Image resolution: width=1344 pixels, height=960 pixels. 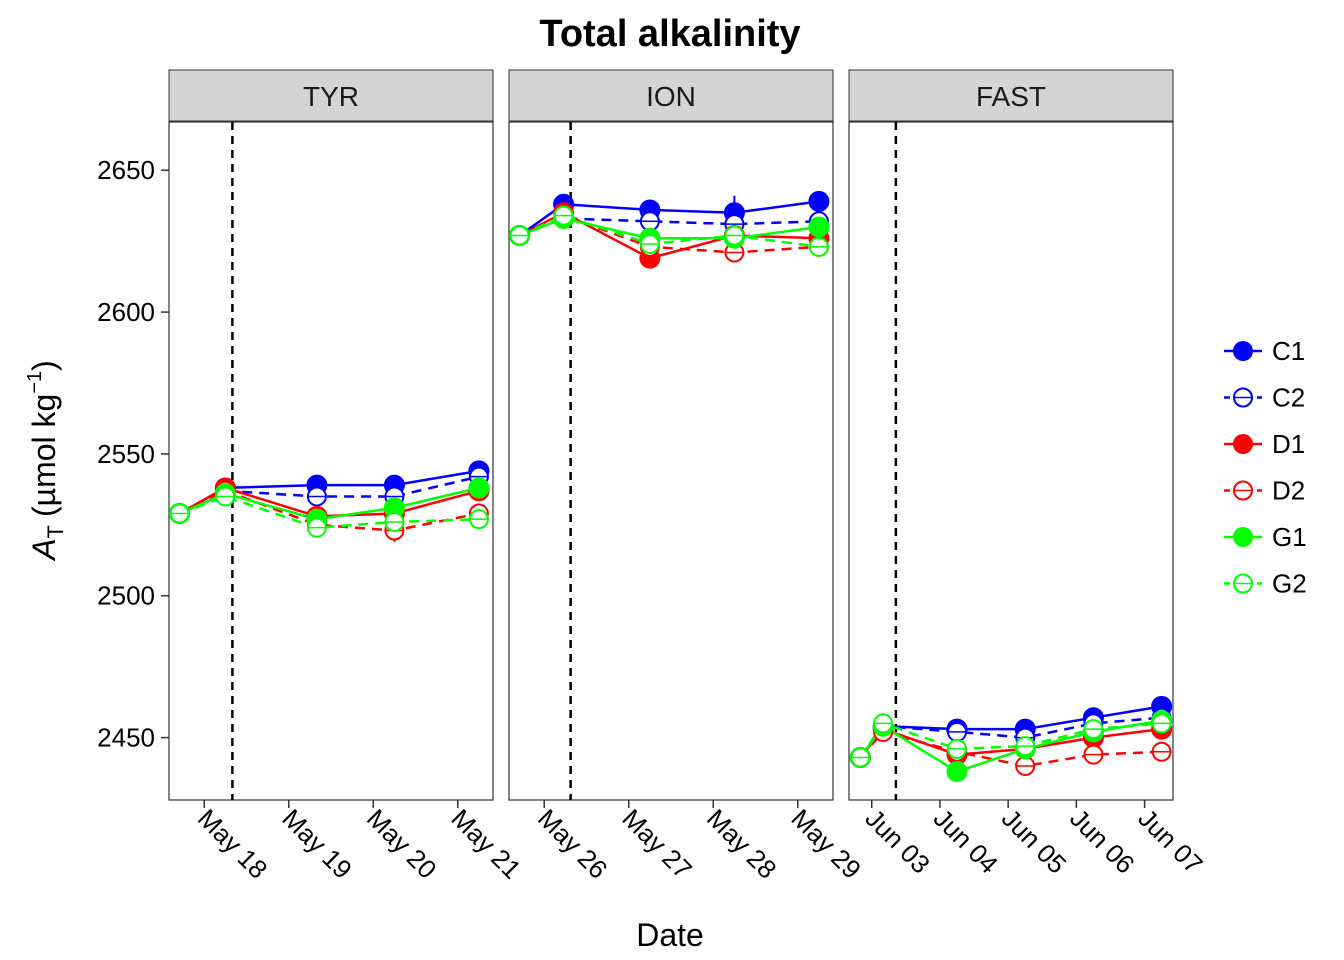 I want to click on legend-label: C1, so click(x=1288, y=351).